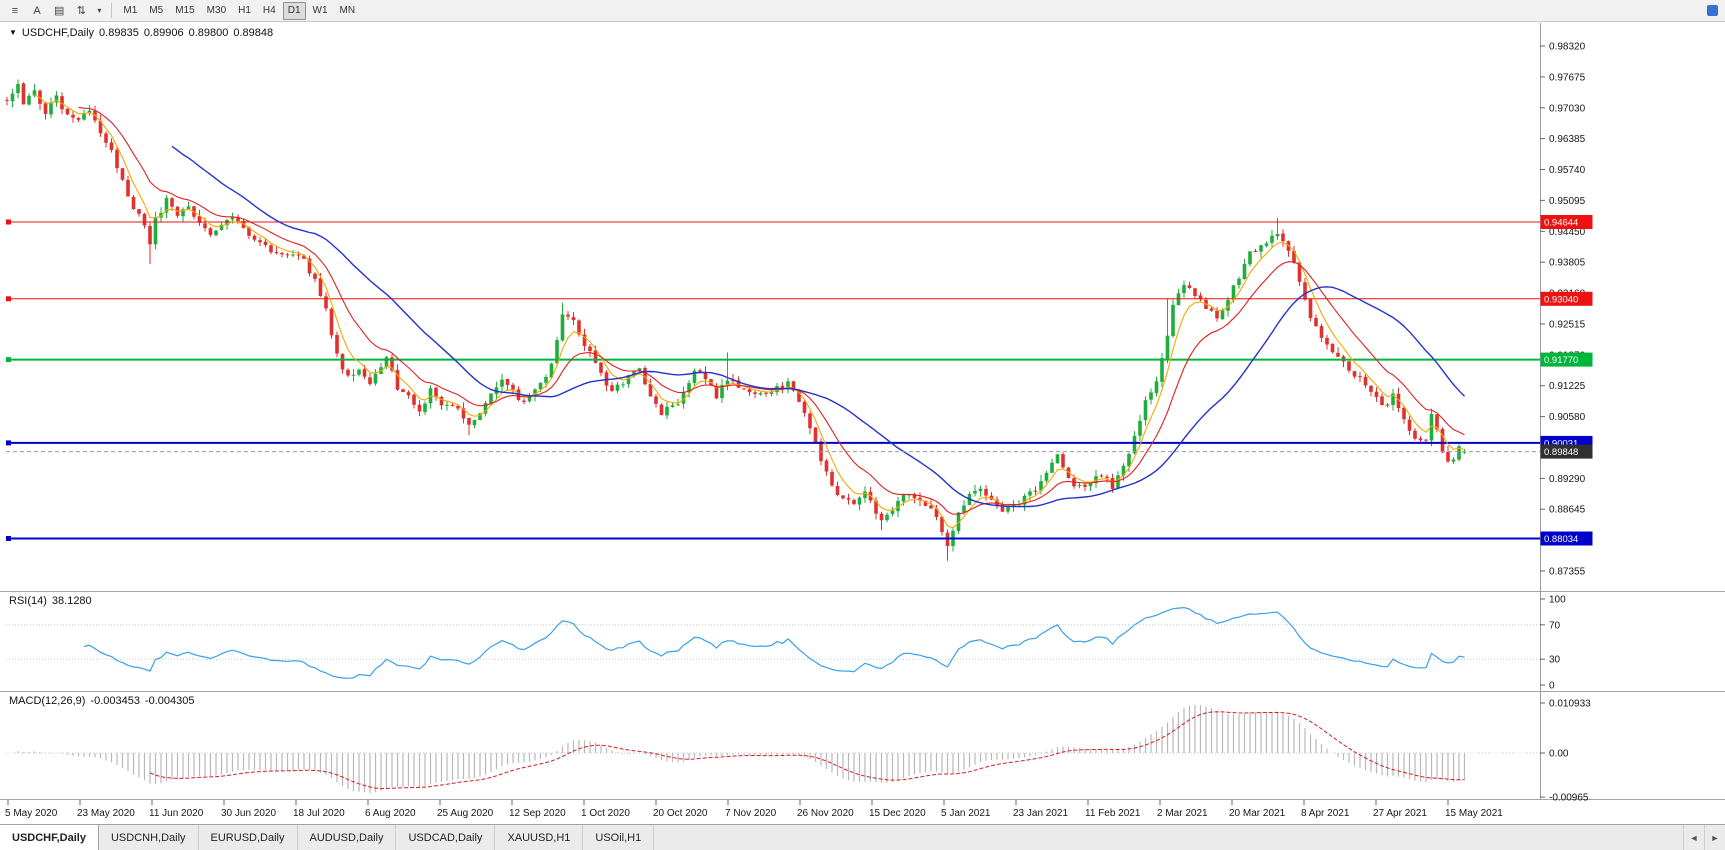 The image size is (1725, 850). Describe the element at coordinates (119, 33) in the screenshot. I see `quote-open: 0.89835` at that location.